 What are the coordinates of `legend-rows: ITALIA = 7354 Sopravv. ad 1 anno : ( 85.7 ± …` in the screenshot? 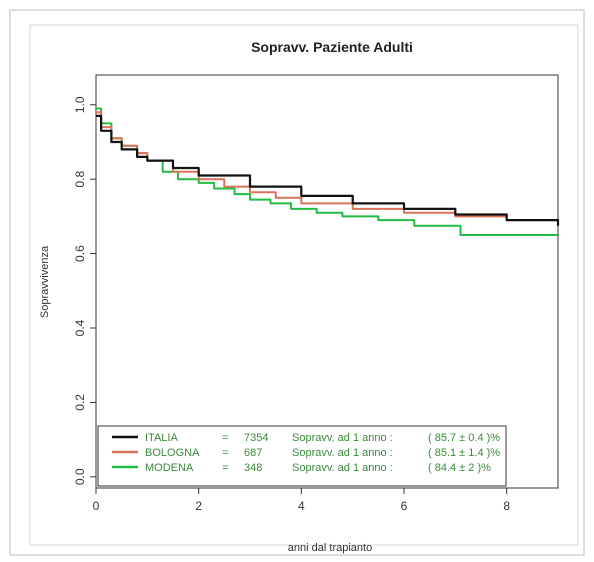 It's located at (306, 453).